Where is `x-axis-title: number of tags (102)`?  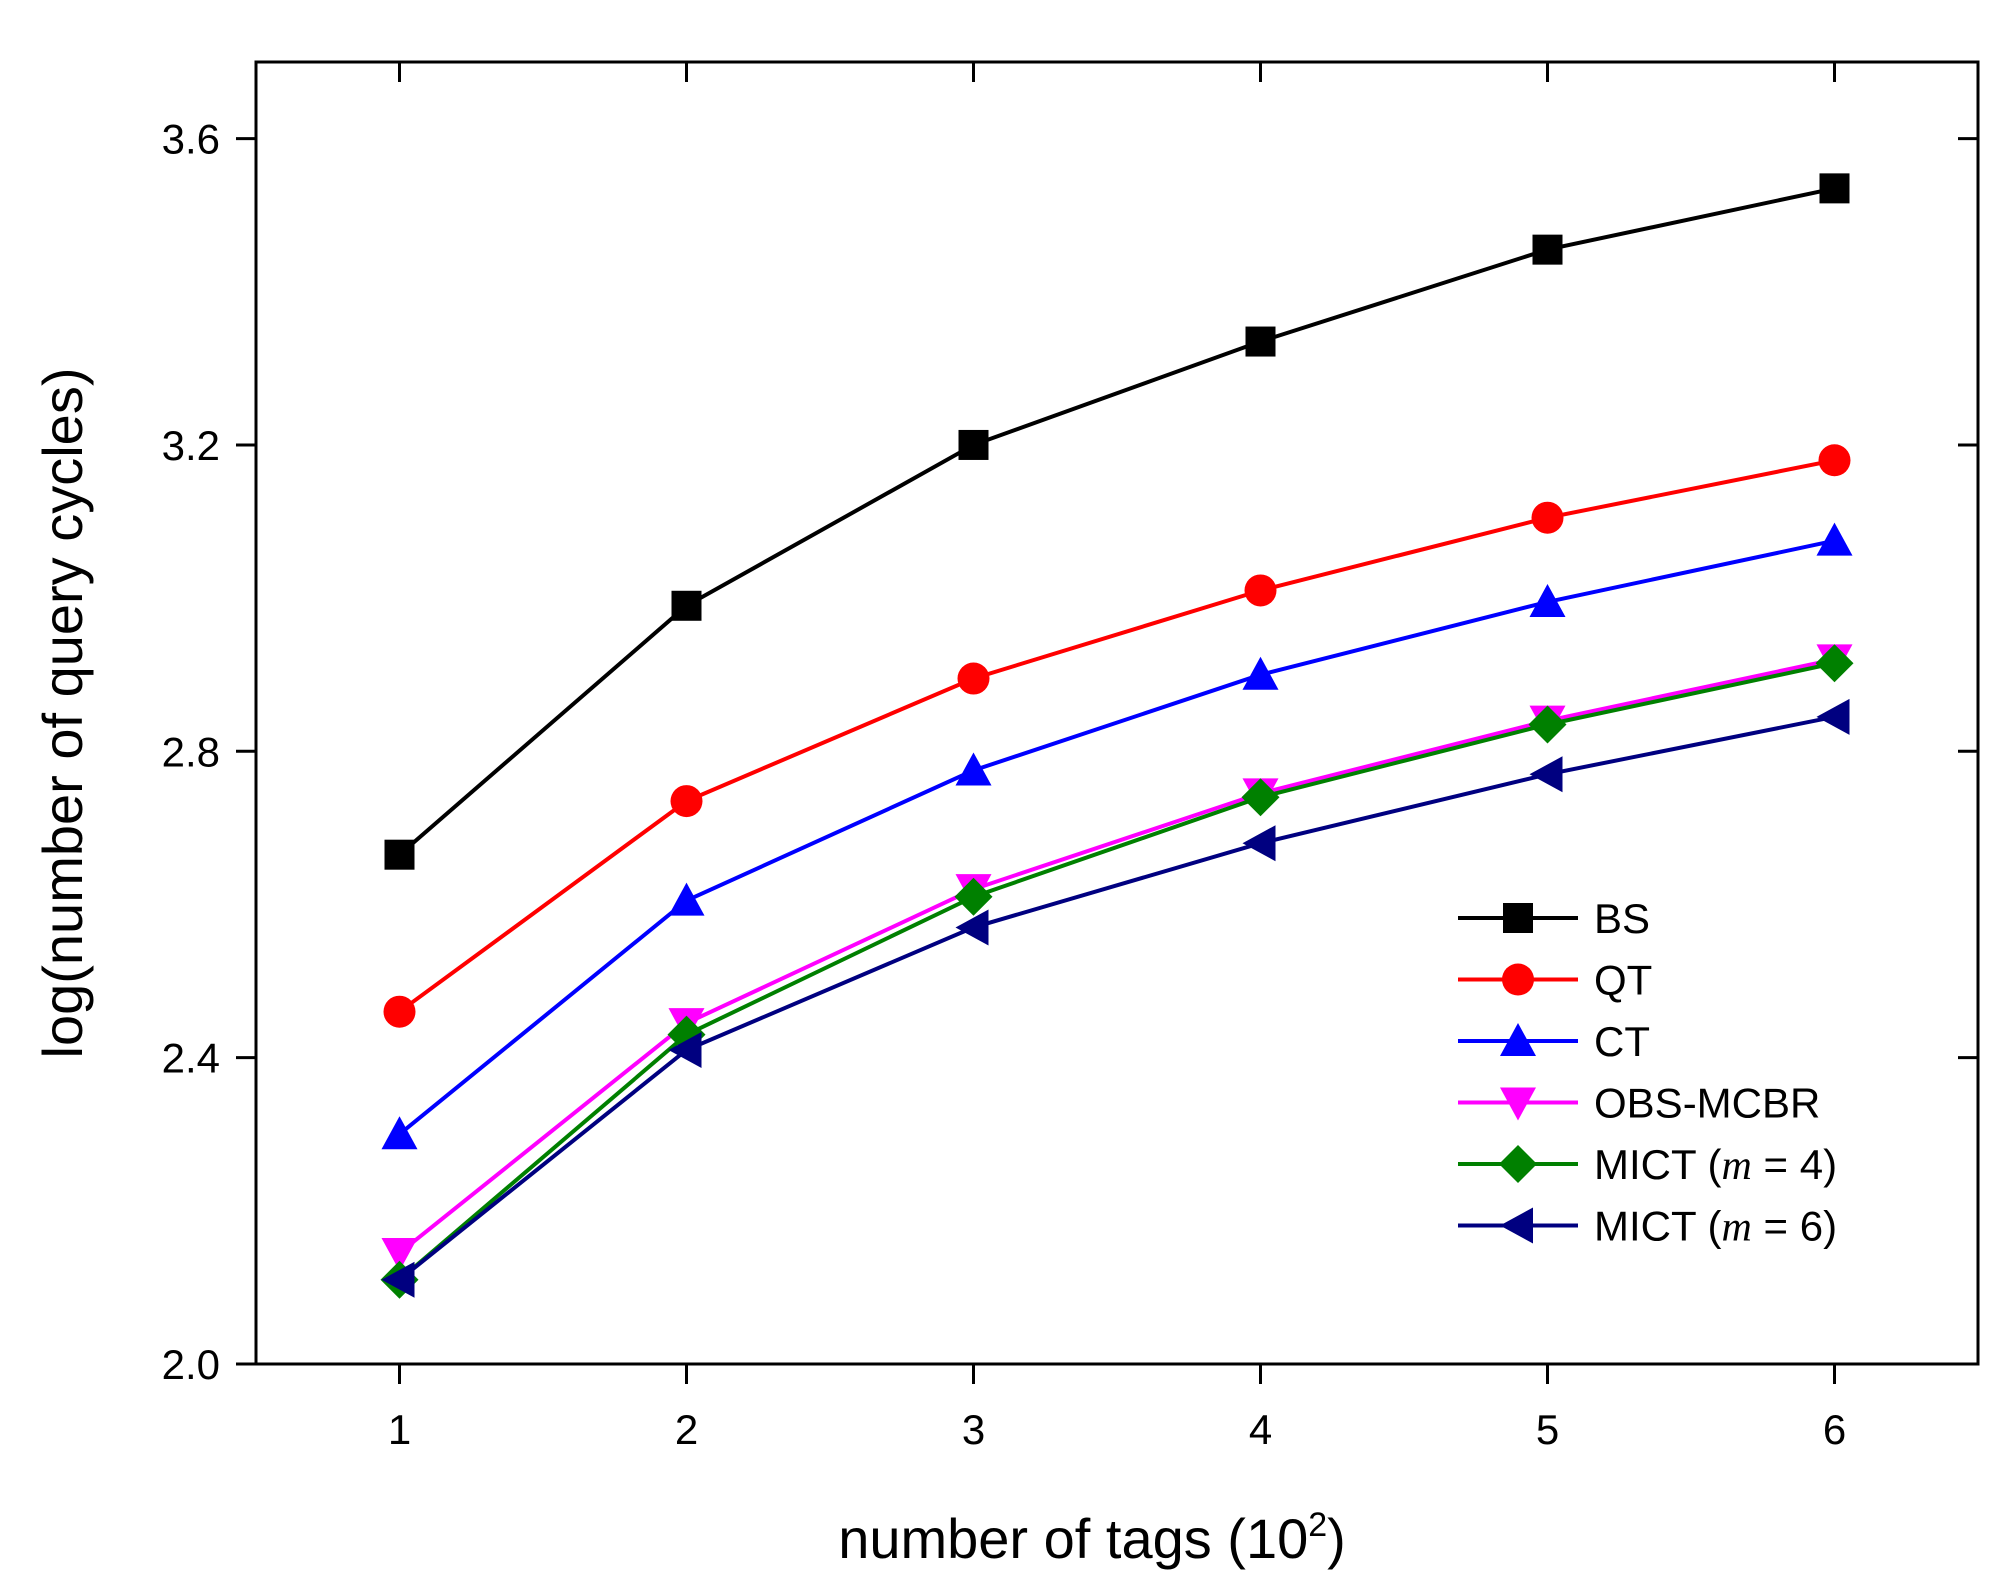 x-axis-title: number of tags (102) is located at coordinates (1092, 1538).